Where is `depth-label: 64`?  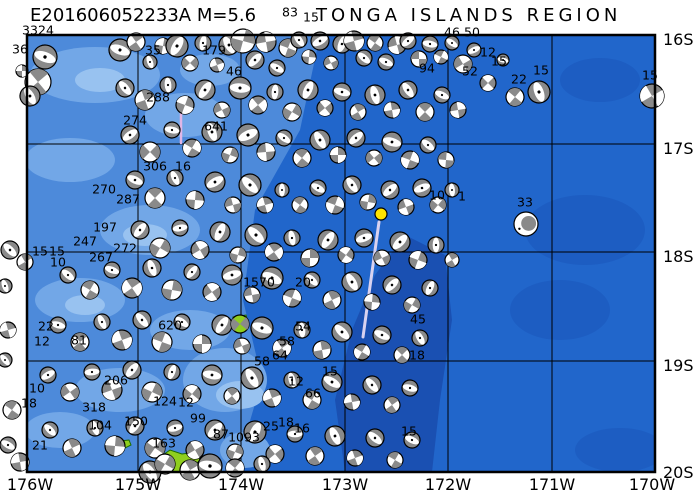 depth-label: 64 is located at coordinates (280, 355).